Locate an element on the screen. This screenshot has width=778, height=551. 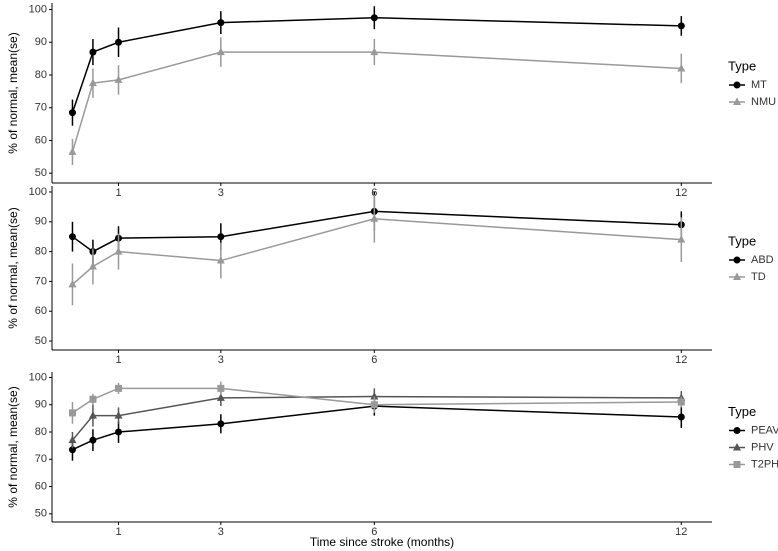
legend-label: PEAV is located at coordinates (764, 430).